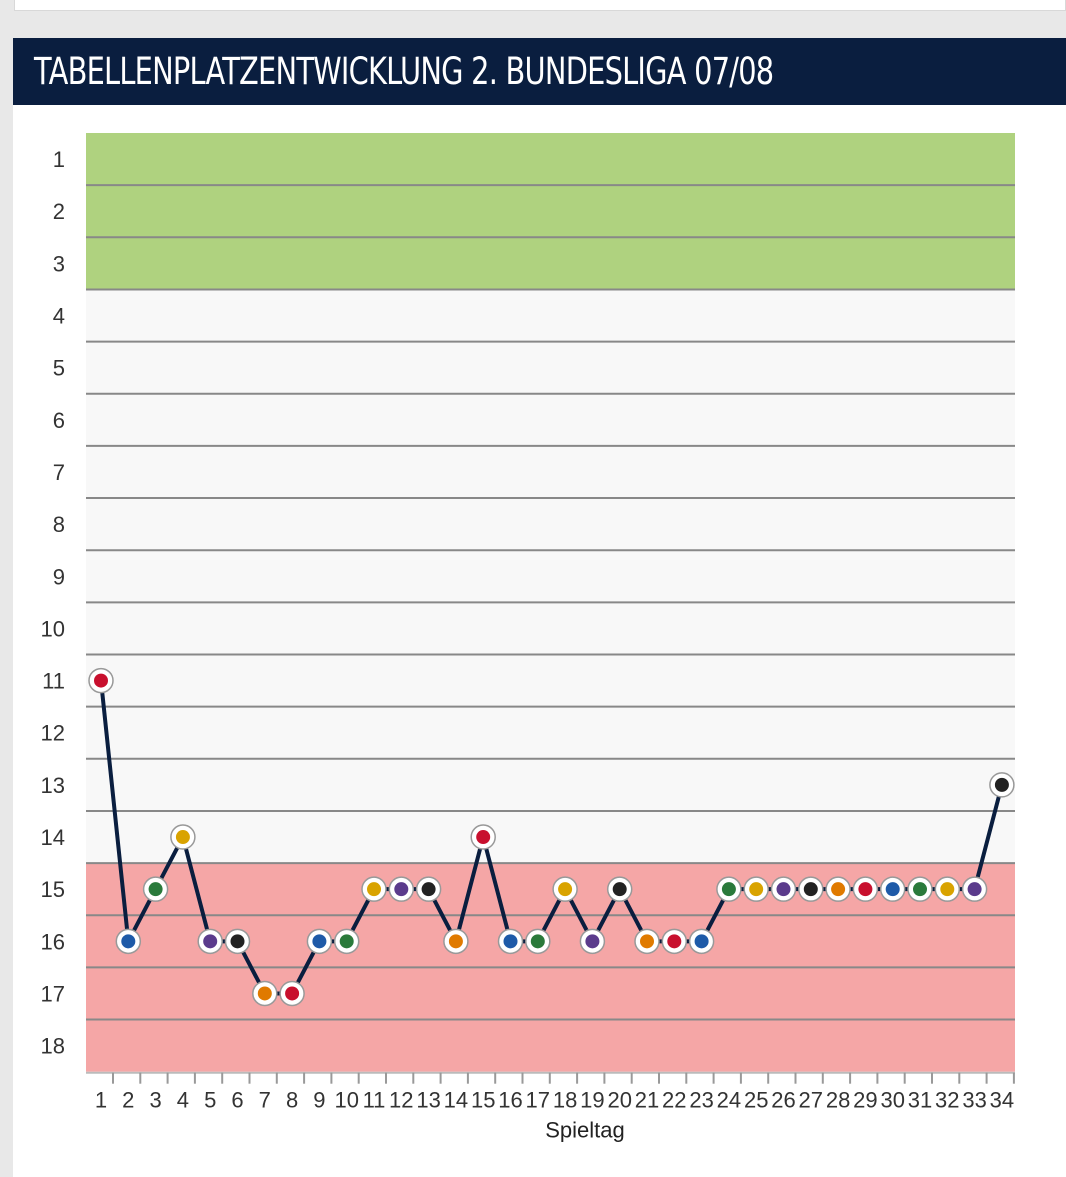  Describe the element at coordinates (674, 1100) in the screenshot. I see `x-tick-label: 22` at that location.